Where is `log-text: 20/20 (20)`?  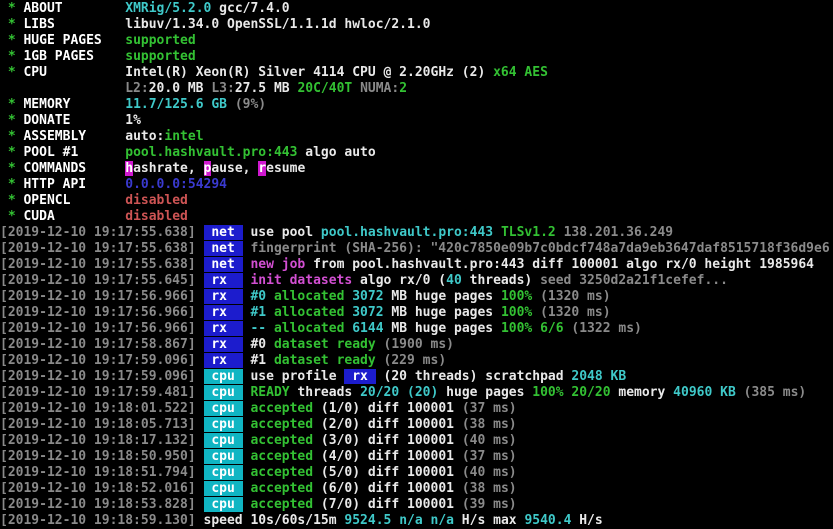
log-text: 20/20 (20) is located at coordinates (399, 392).